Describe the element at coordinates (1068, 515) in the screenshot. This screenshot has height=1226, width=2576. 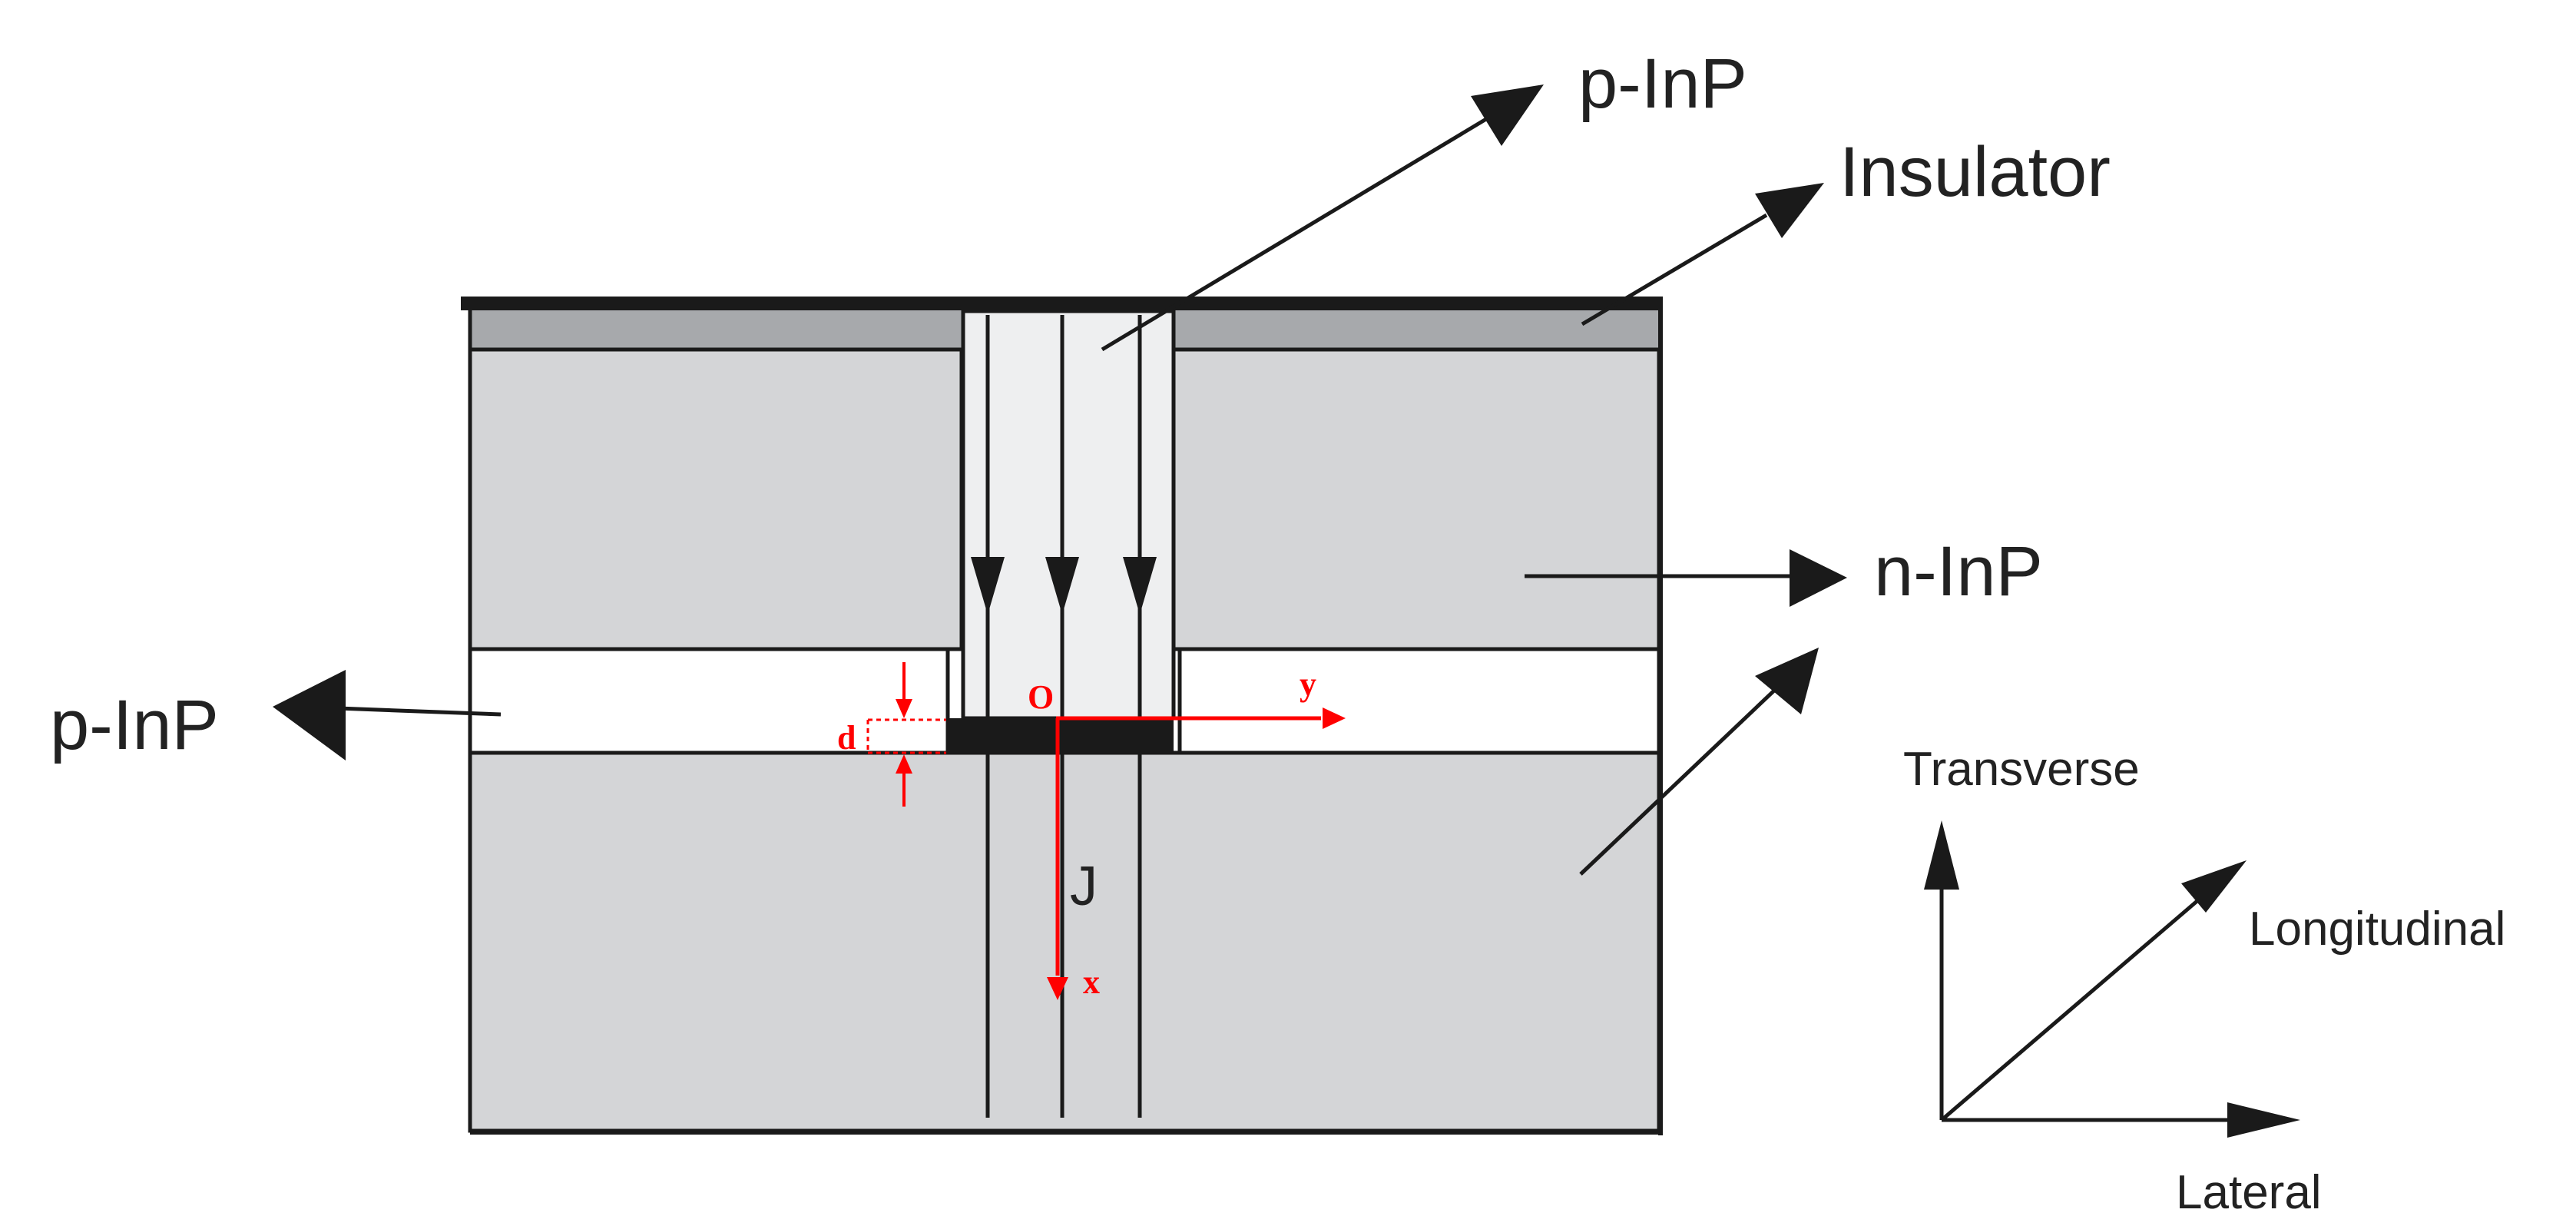
I see `p-inp-channel` at that location.